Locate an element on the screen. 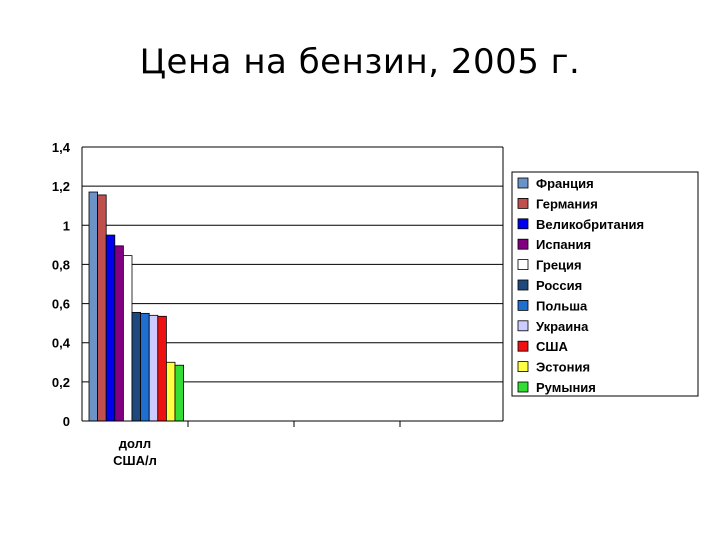 This screenshot has height=540, width=720. y-tick-label: 0,4 is located at coordinates (61, 343).